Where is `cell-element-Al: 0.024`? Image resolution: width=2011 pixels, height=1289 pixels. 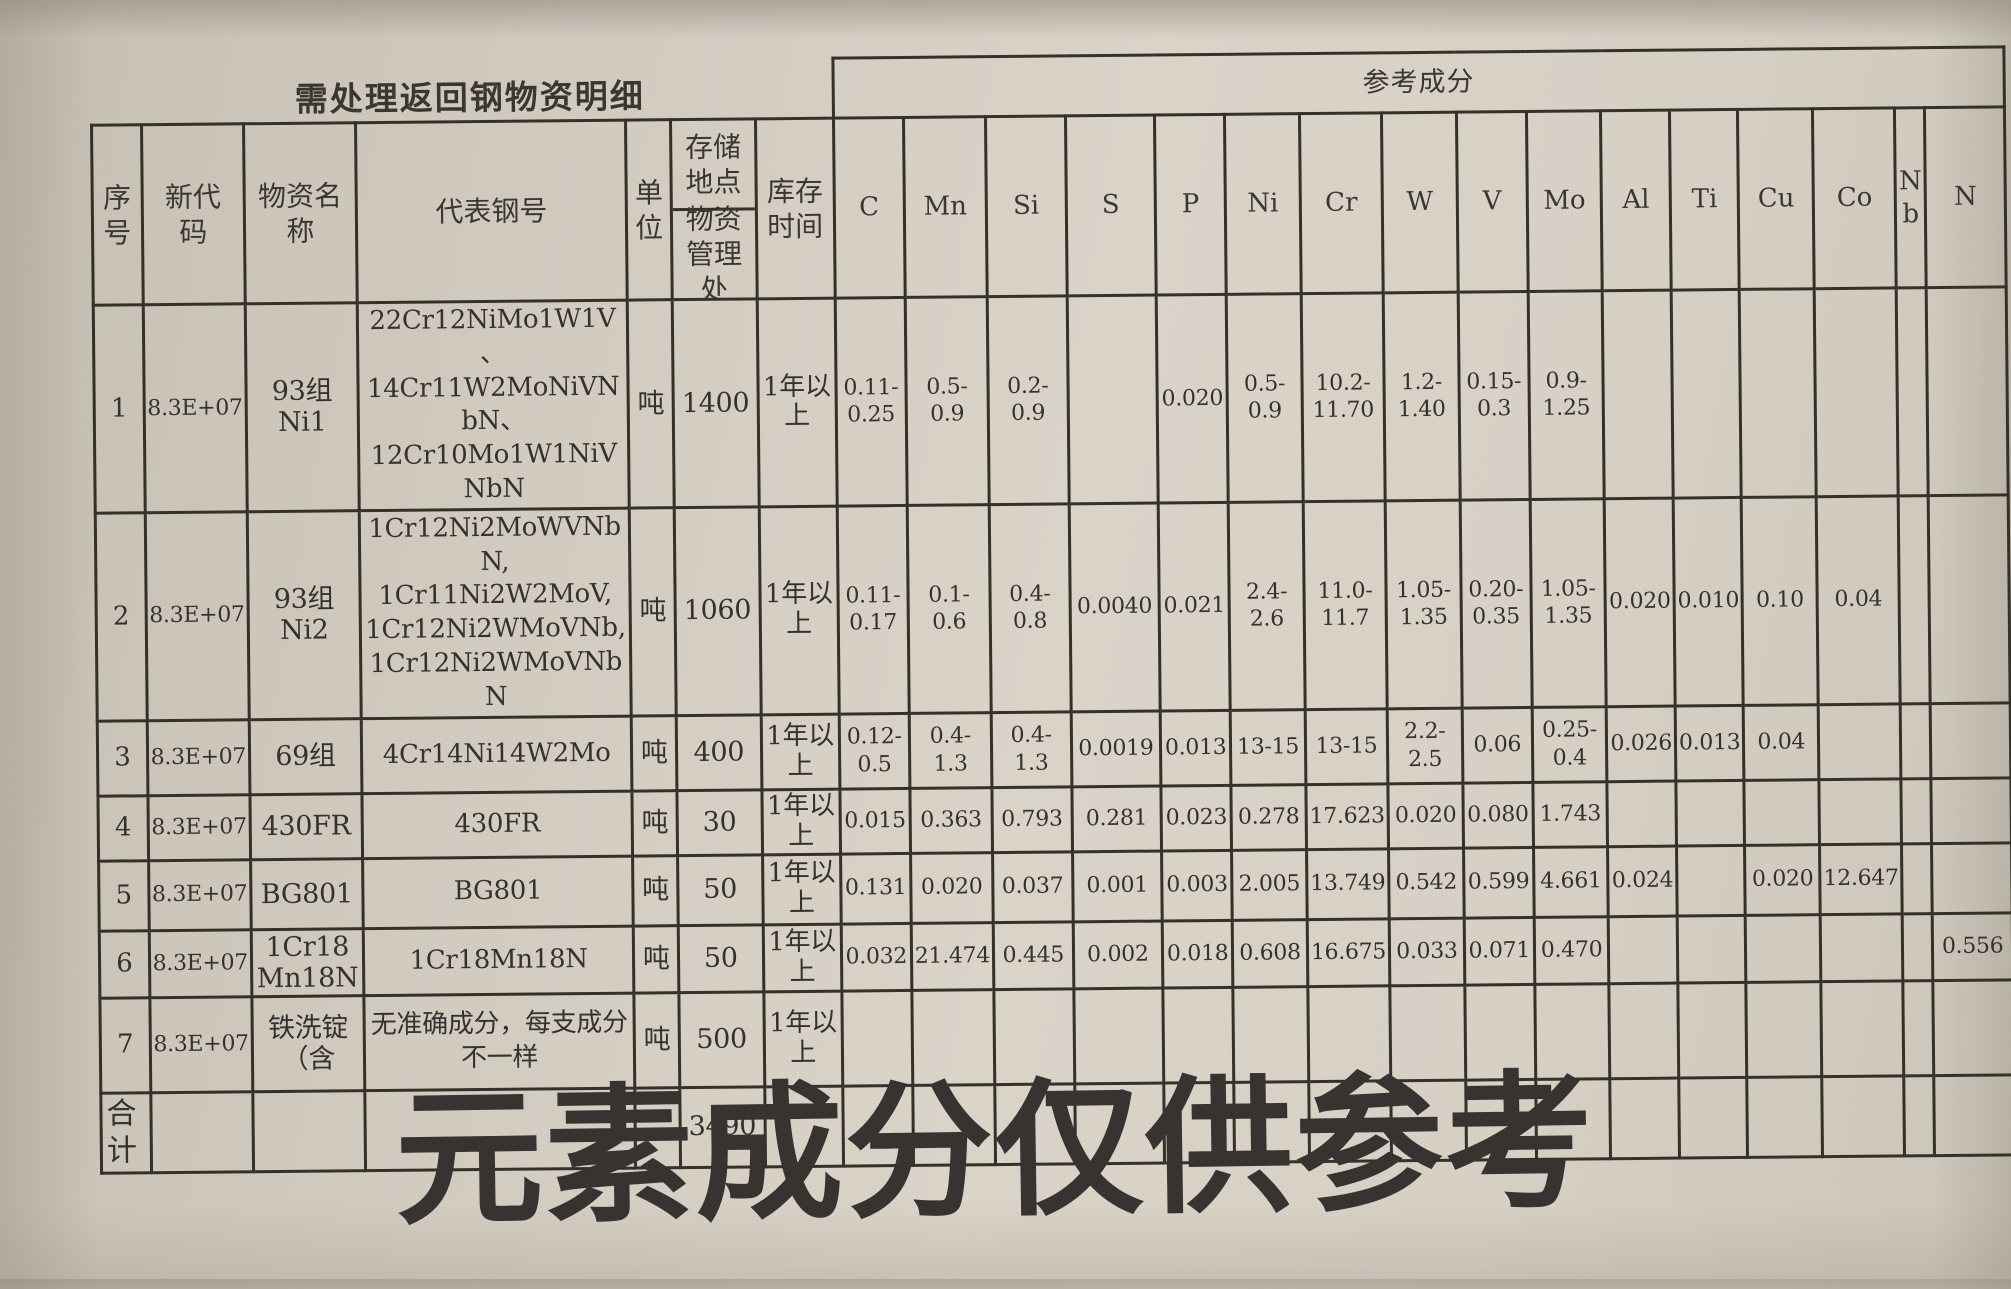
cell-element-Al: 0.024 is located at coordinates (1642, 881).